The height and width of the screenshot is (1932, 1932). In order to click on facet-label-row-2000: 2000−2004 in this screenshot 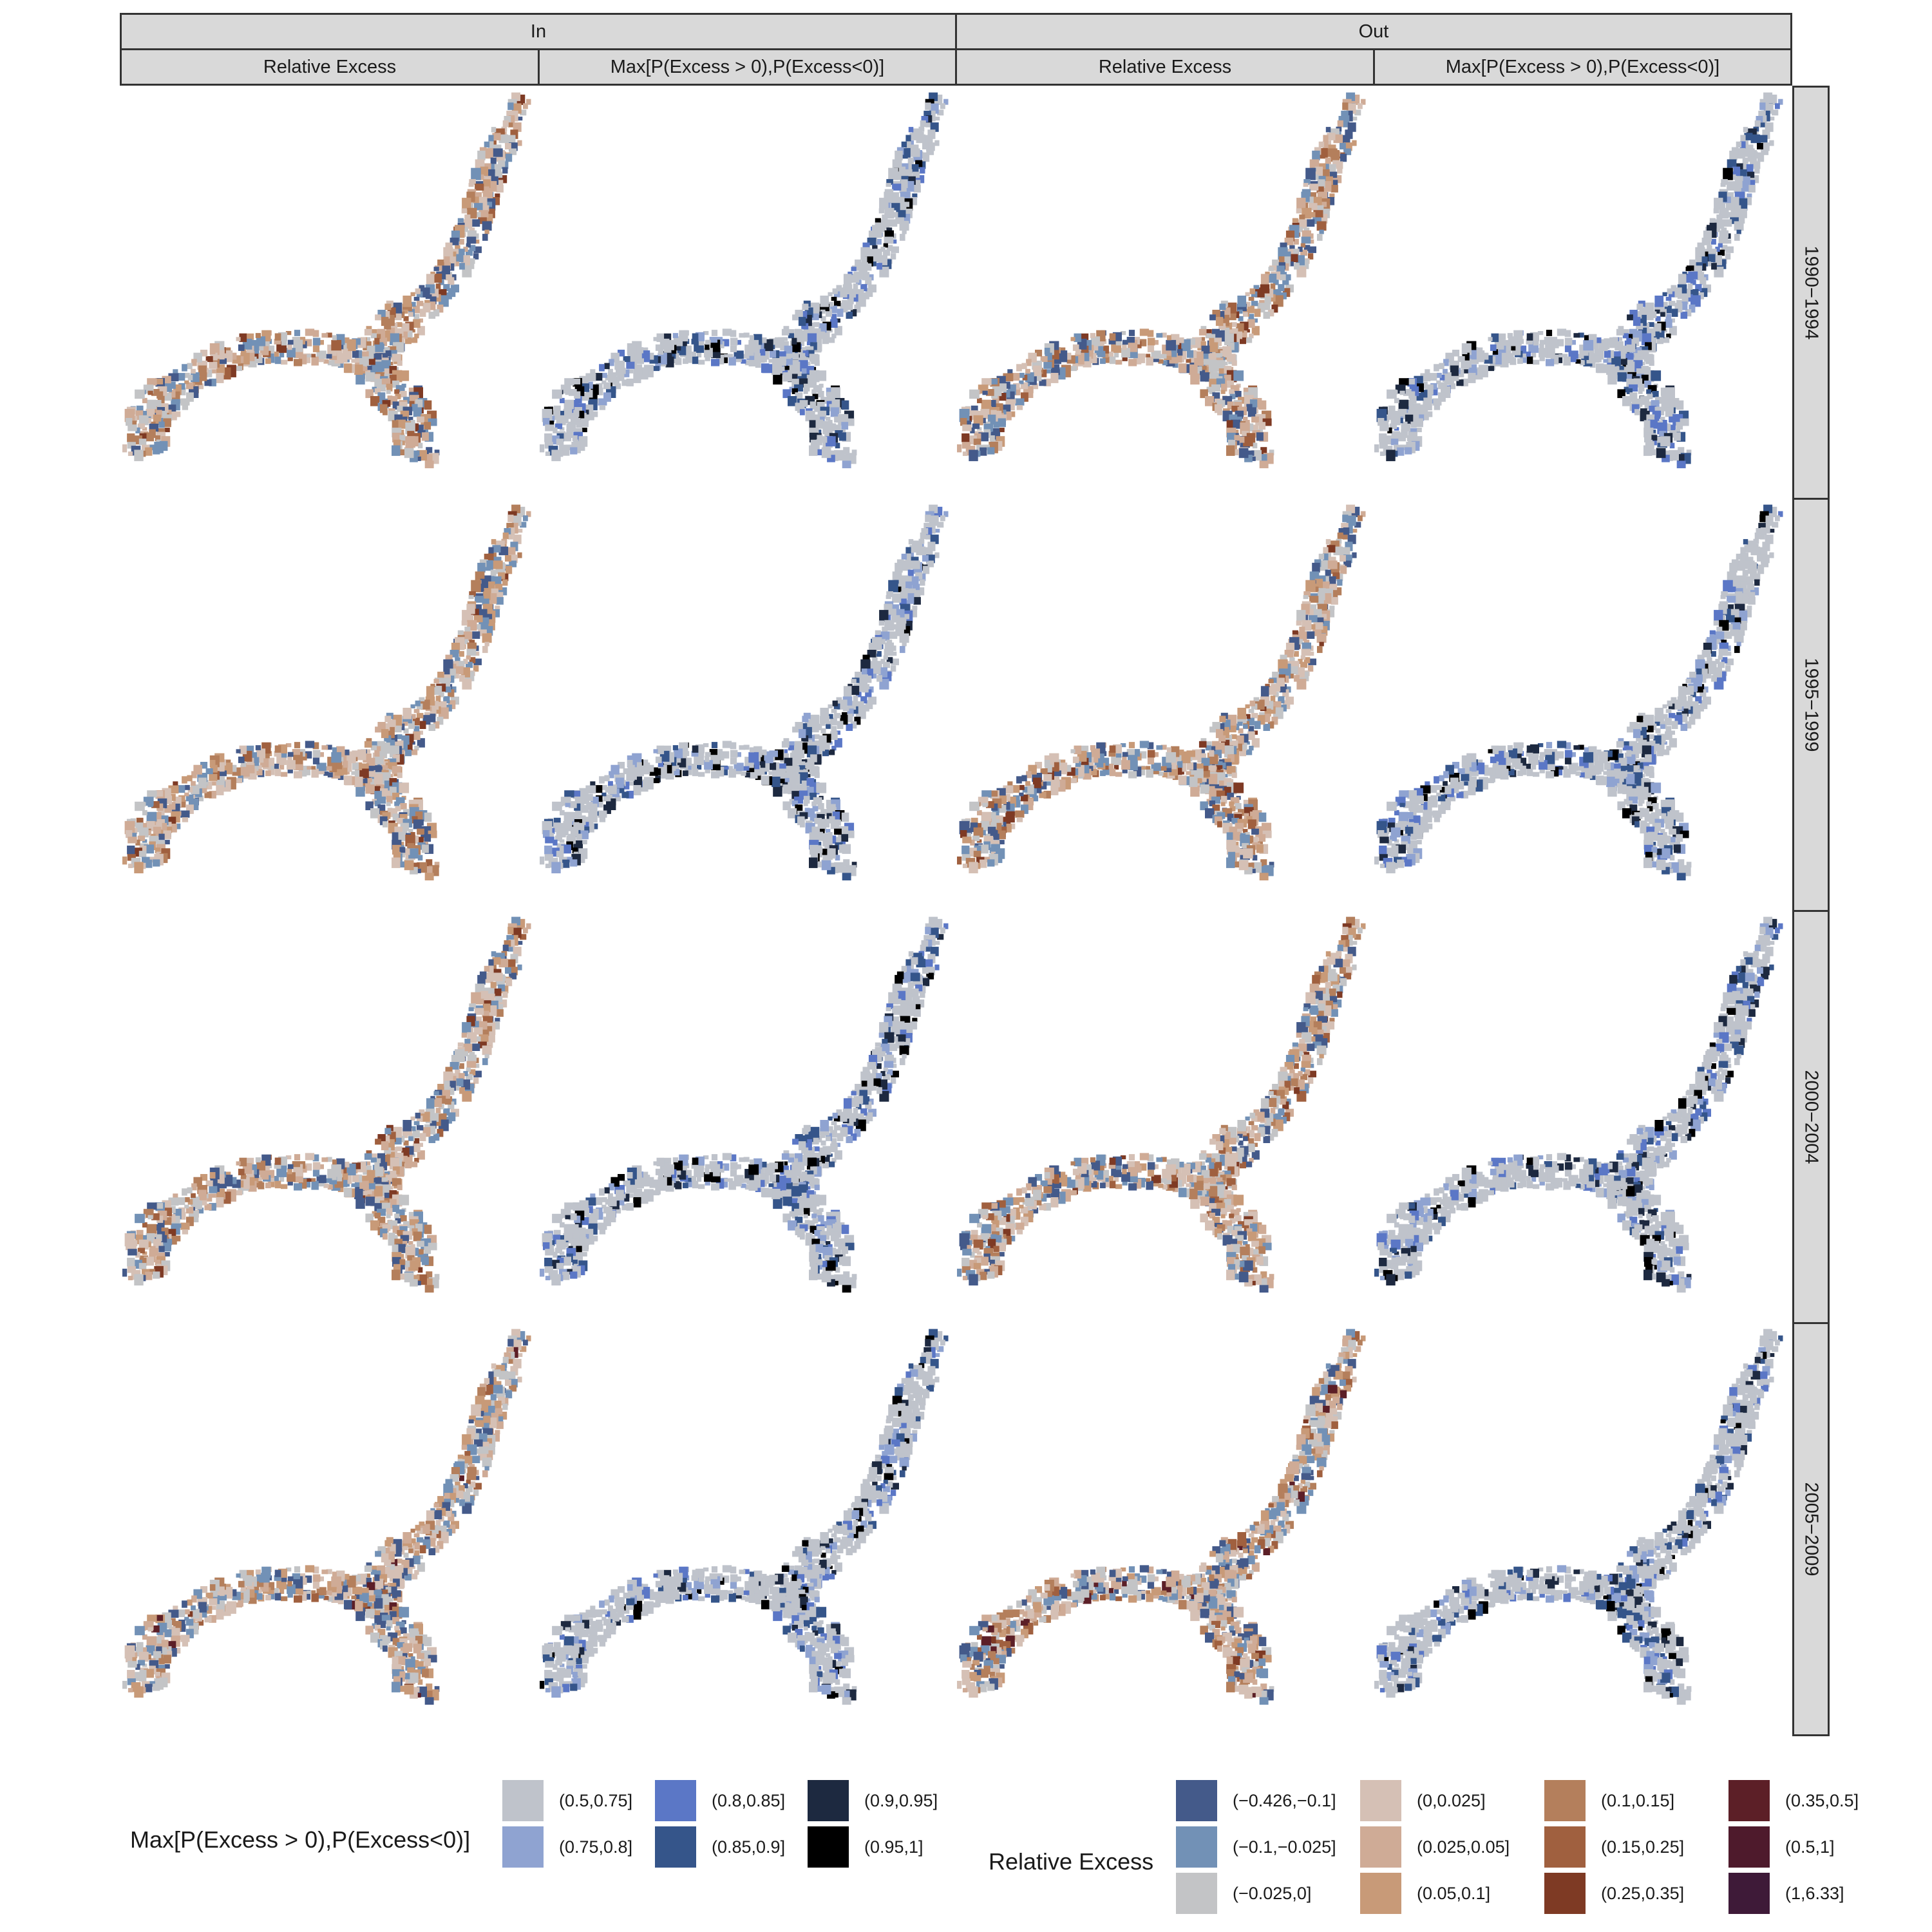, I will do `click(1812, 1117)`.